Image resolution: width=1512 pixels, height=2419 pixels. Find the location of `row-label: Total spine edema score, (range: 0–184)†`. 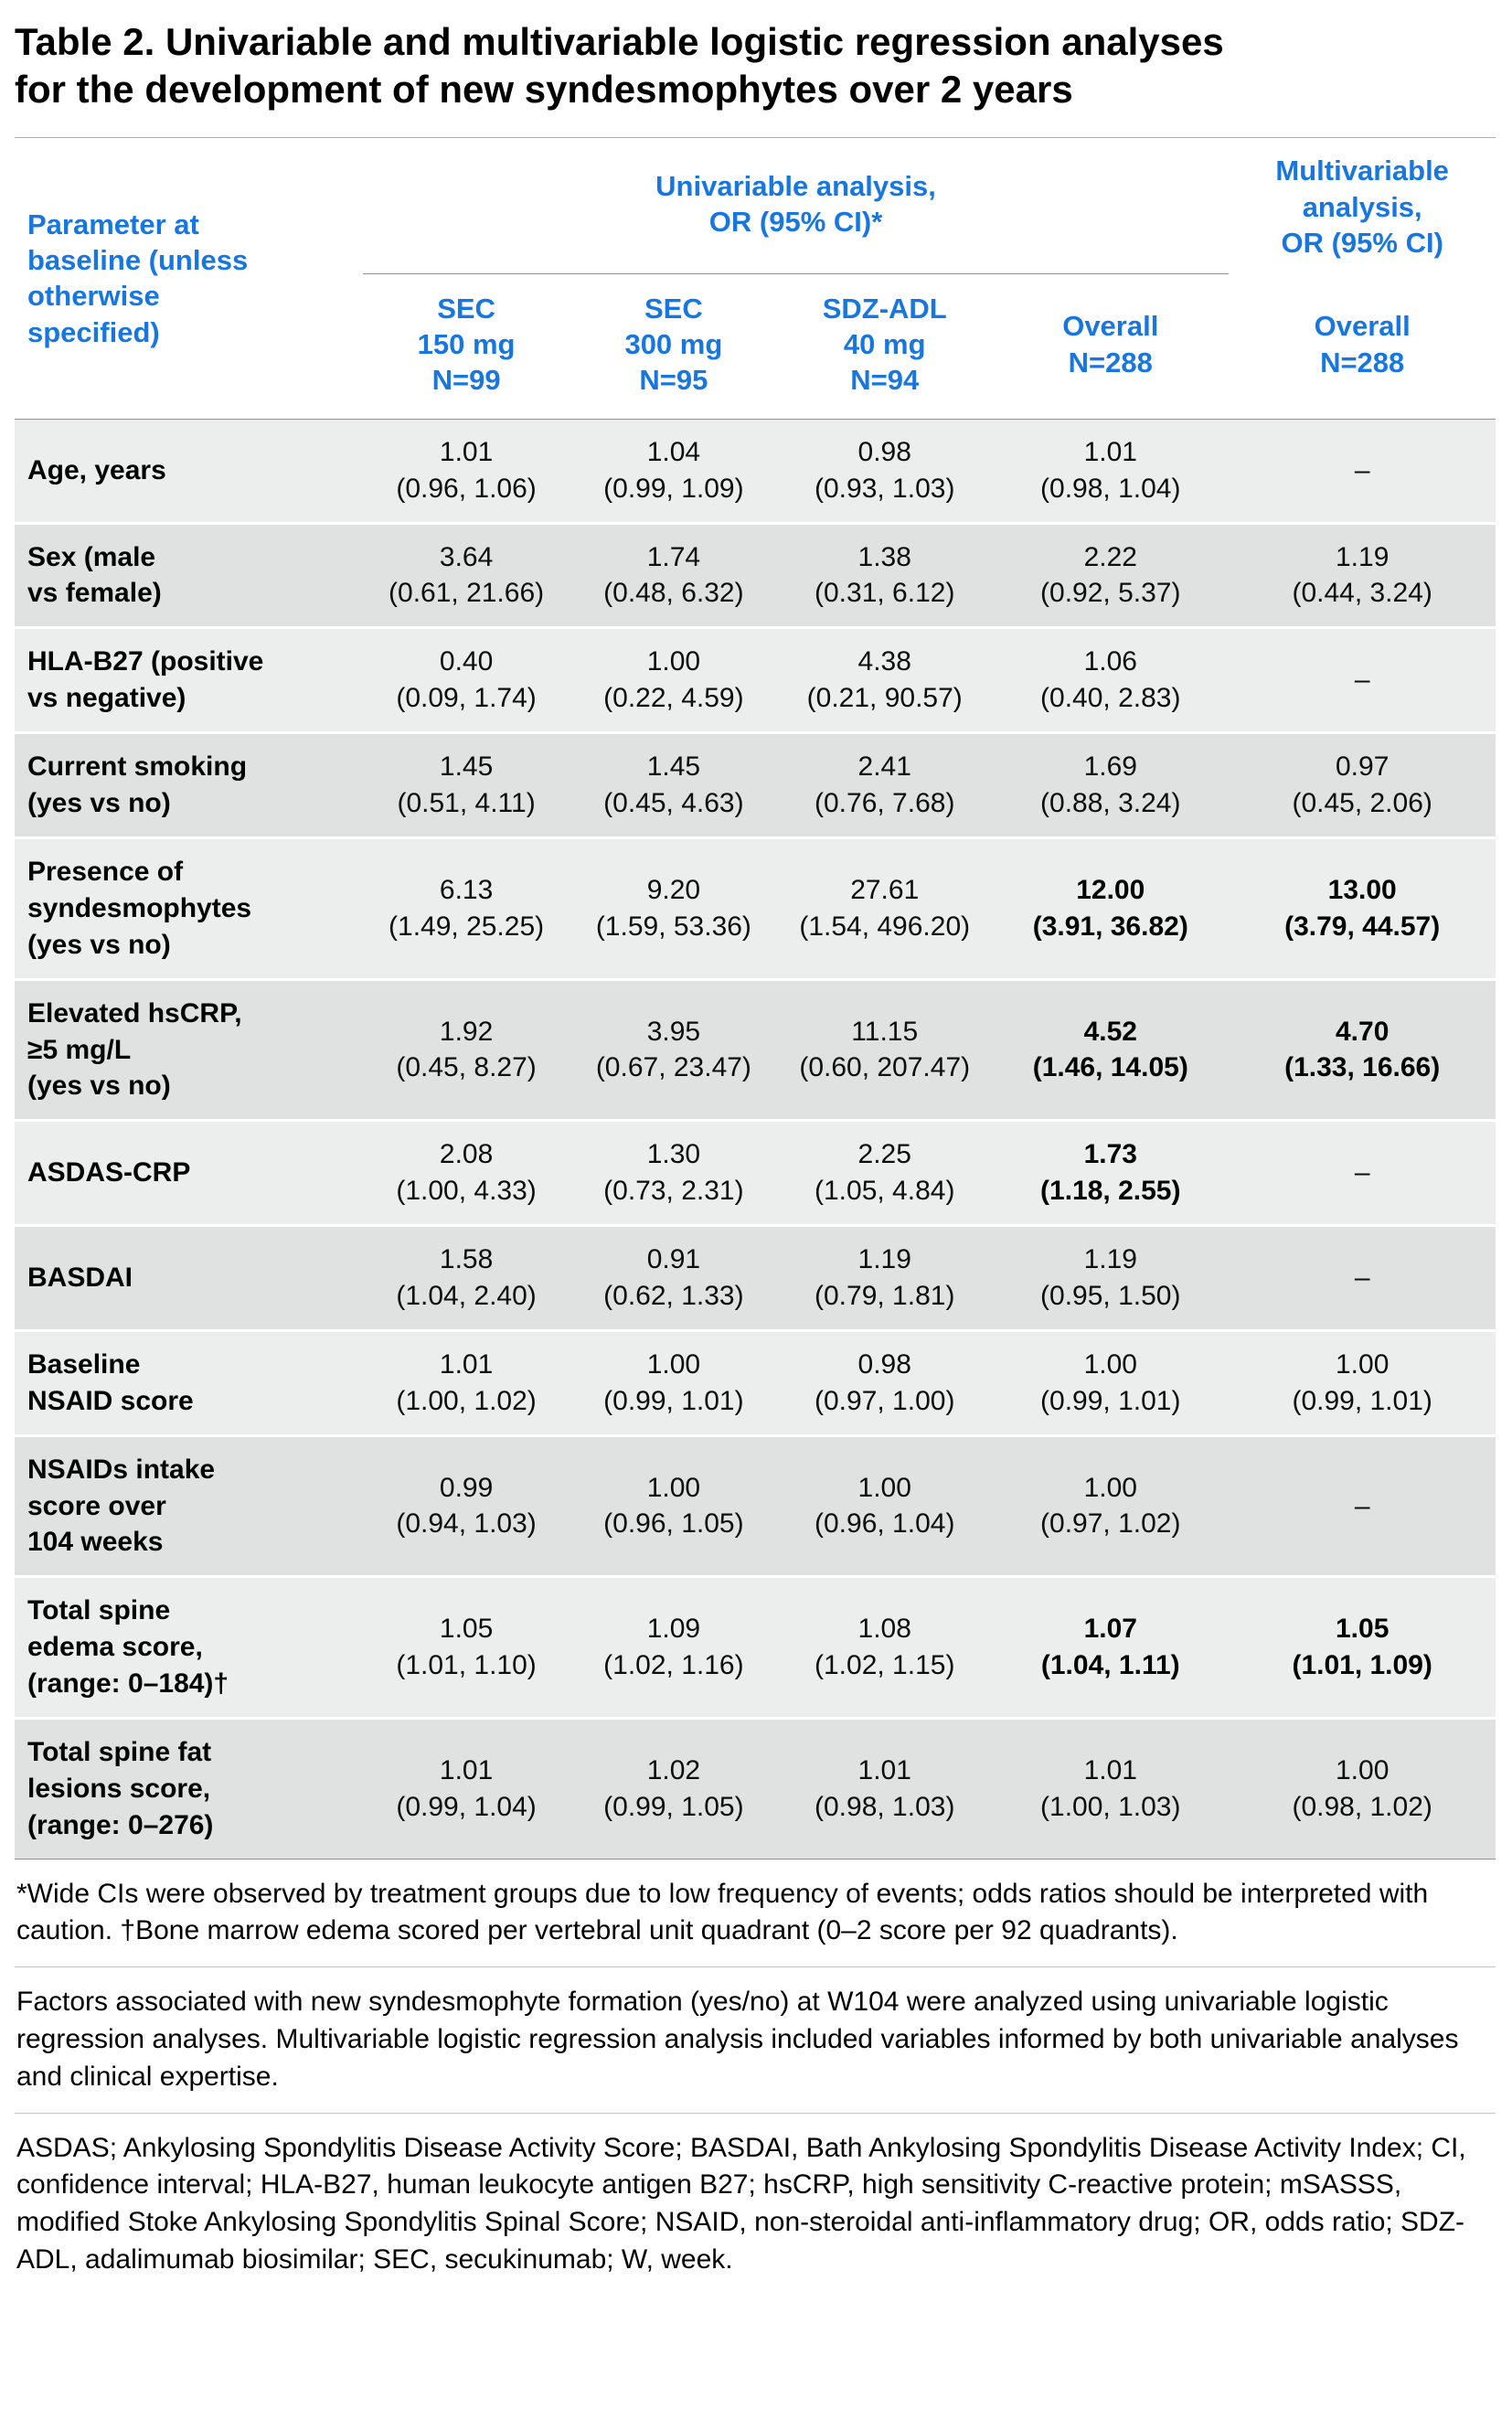

row-label: Total spine edema score, (range: 0–184)† is located at coordinates (189, 1647).